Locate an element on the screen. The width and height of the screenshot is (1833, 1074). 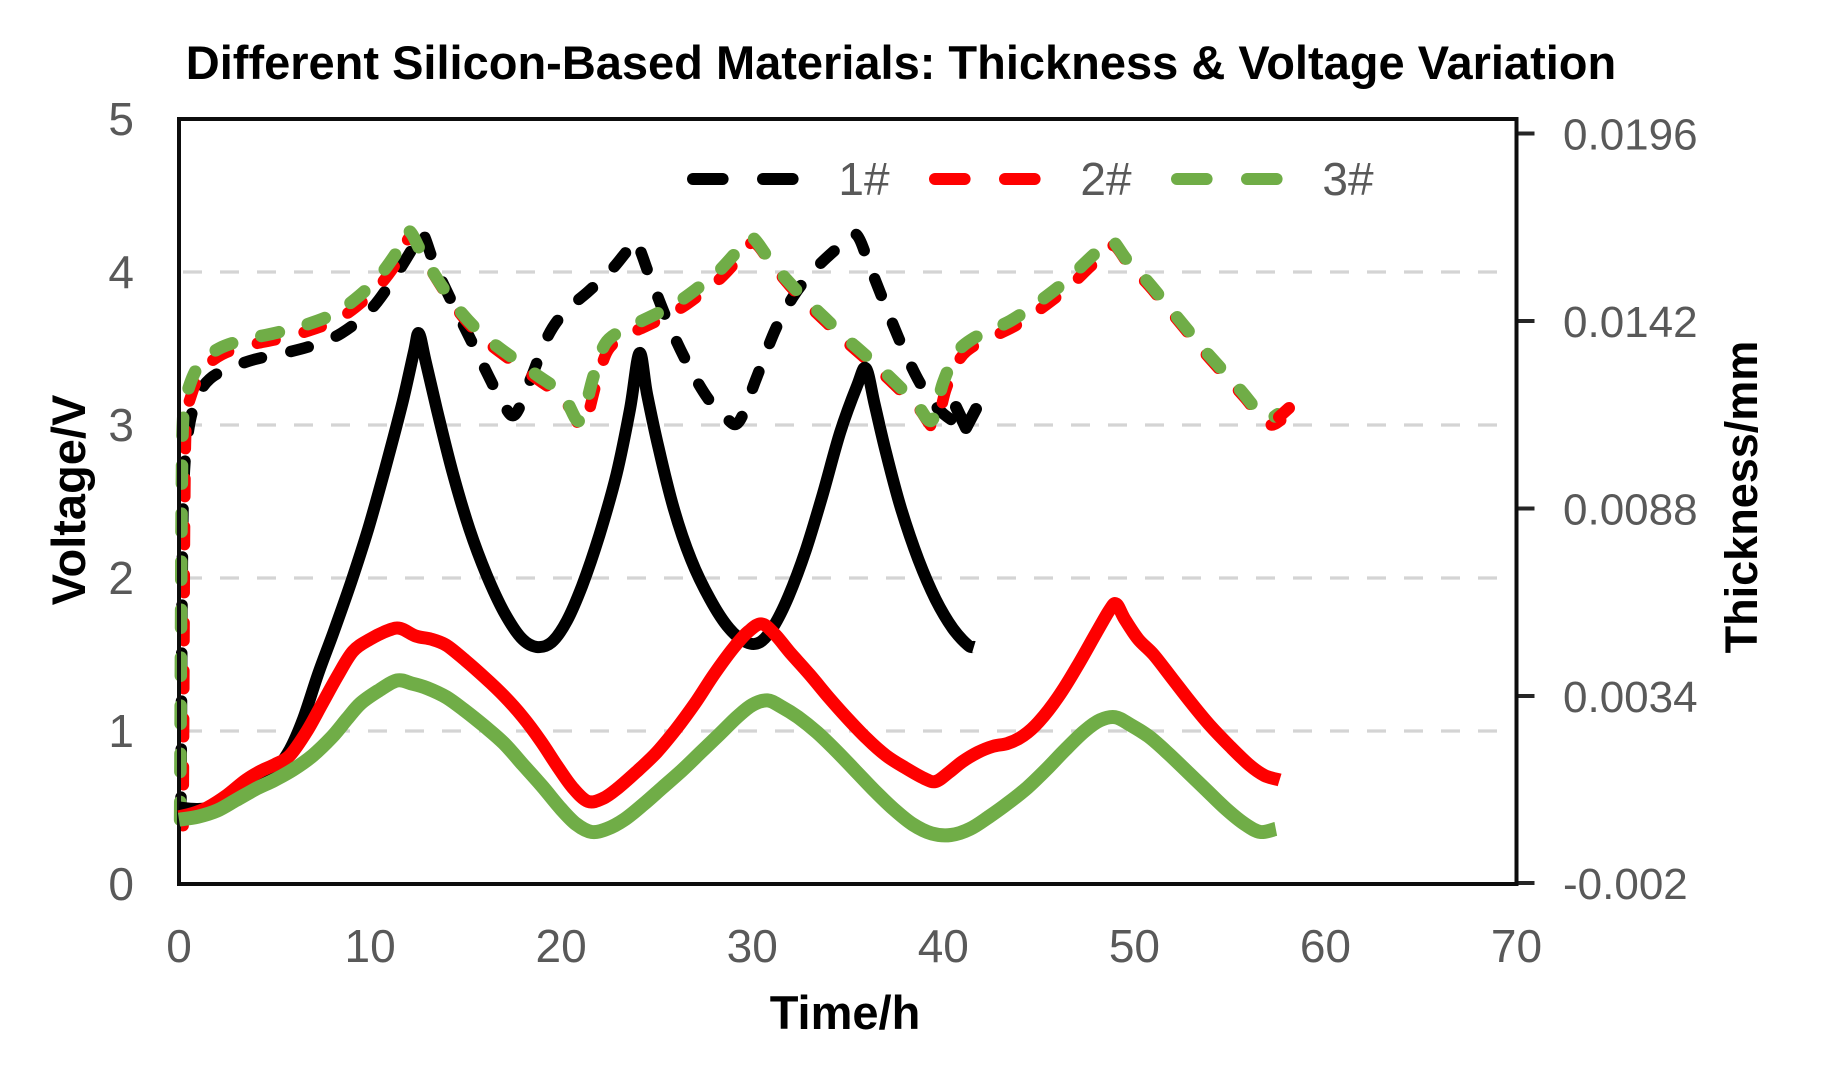
svg-text: Time/h is located at coordinates (845, 1012).